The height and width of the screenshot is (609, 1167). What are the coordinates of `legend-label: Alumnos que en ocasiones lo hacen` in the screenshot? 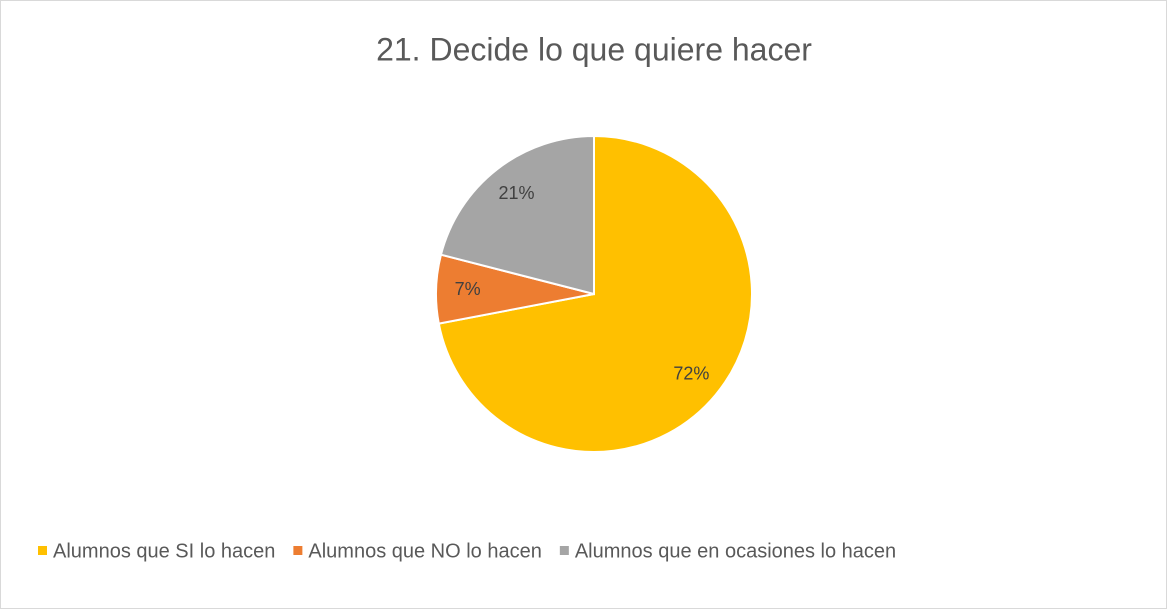 It's located at (735, 551).